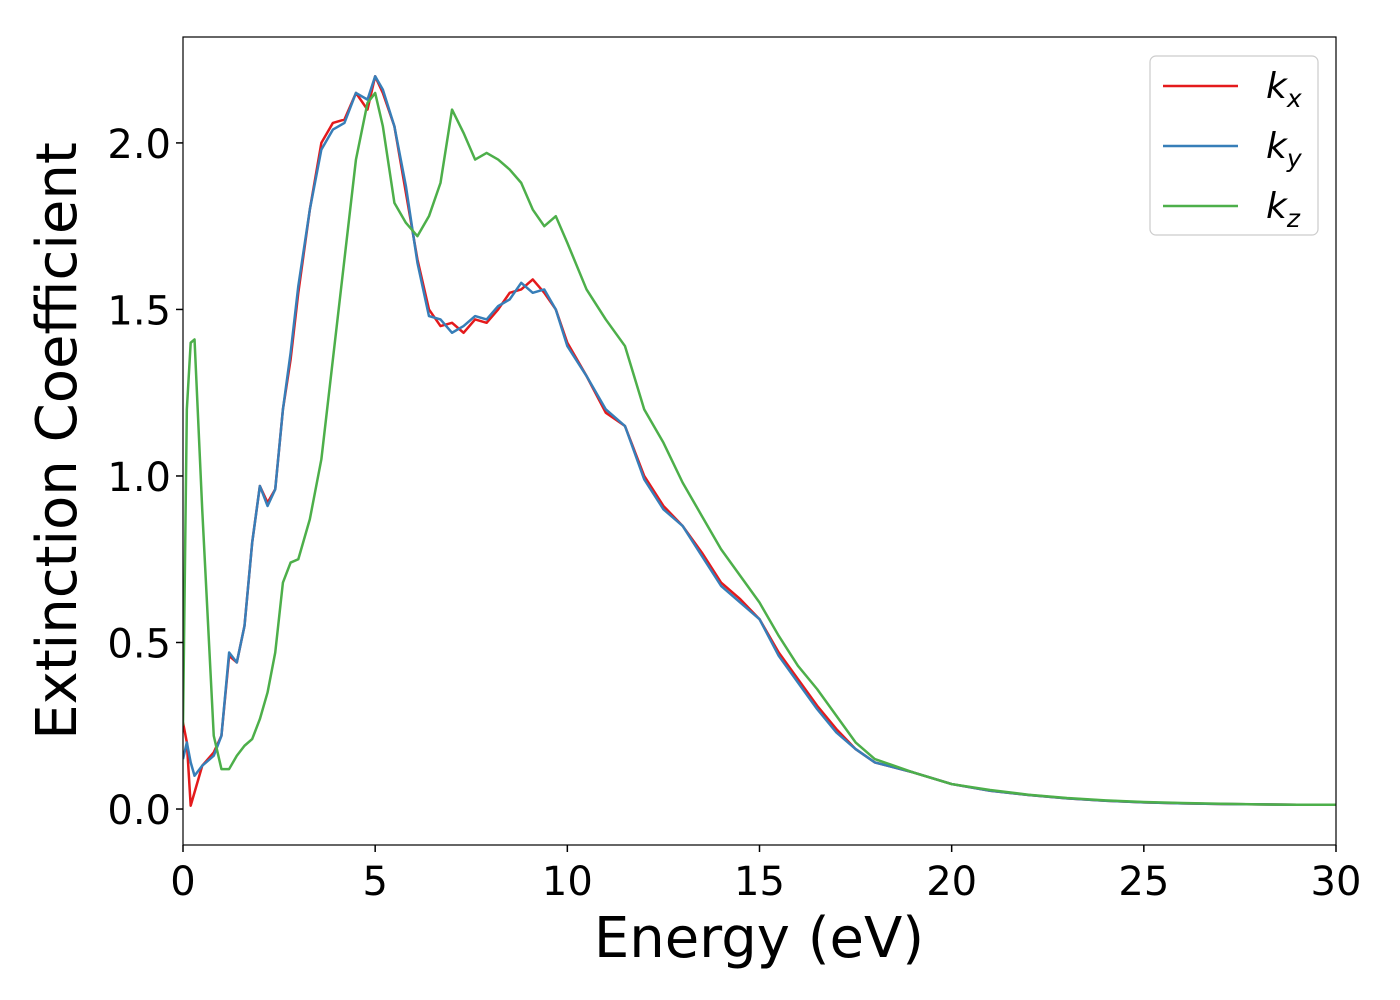 The image size is (1400, 1000). What do you see at coordinates (139, 811) in the screenshot?
I see `y-tick-label: 0.0` at bounding box center [139, 811].